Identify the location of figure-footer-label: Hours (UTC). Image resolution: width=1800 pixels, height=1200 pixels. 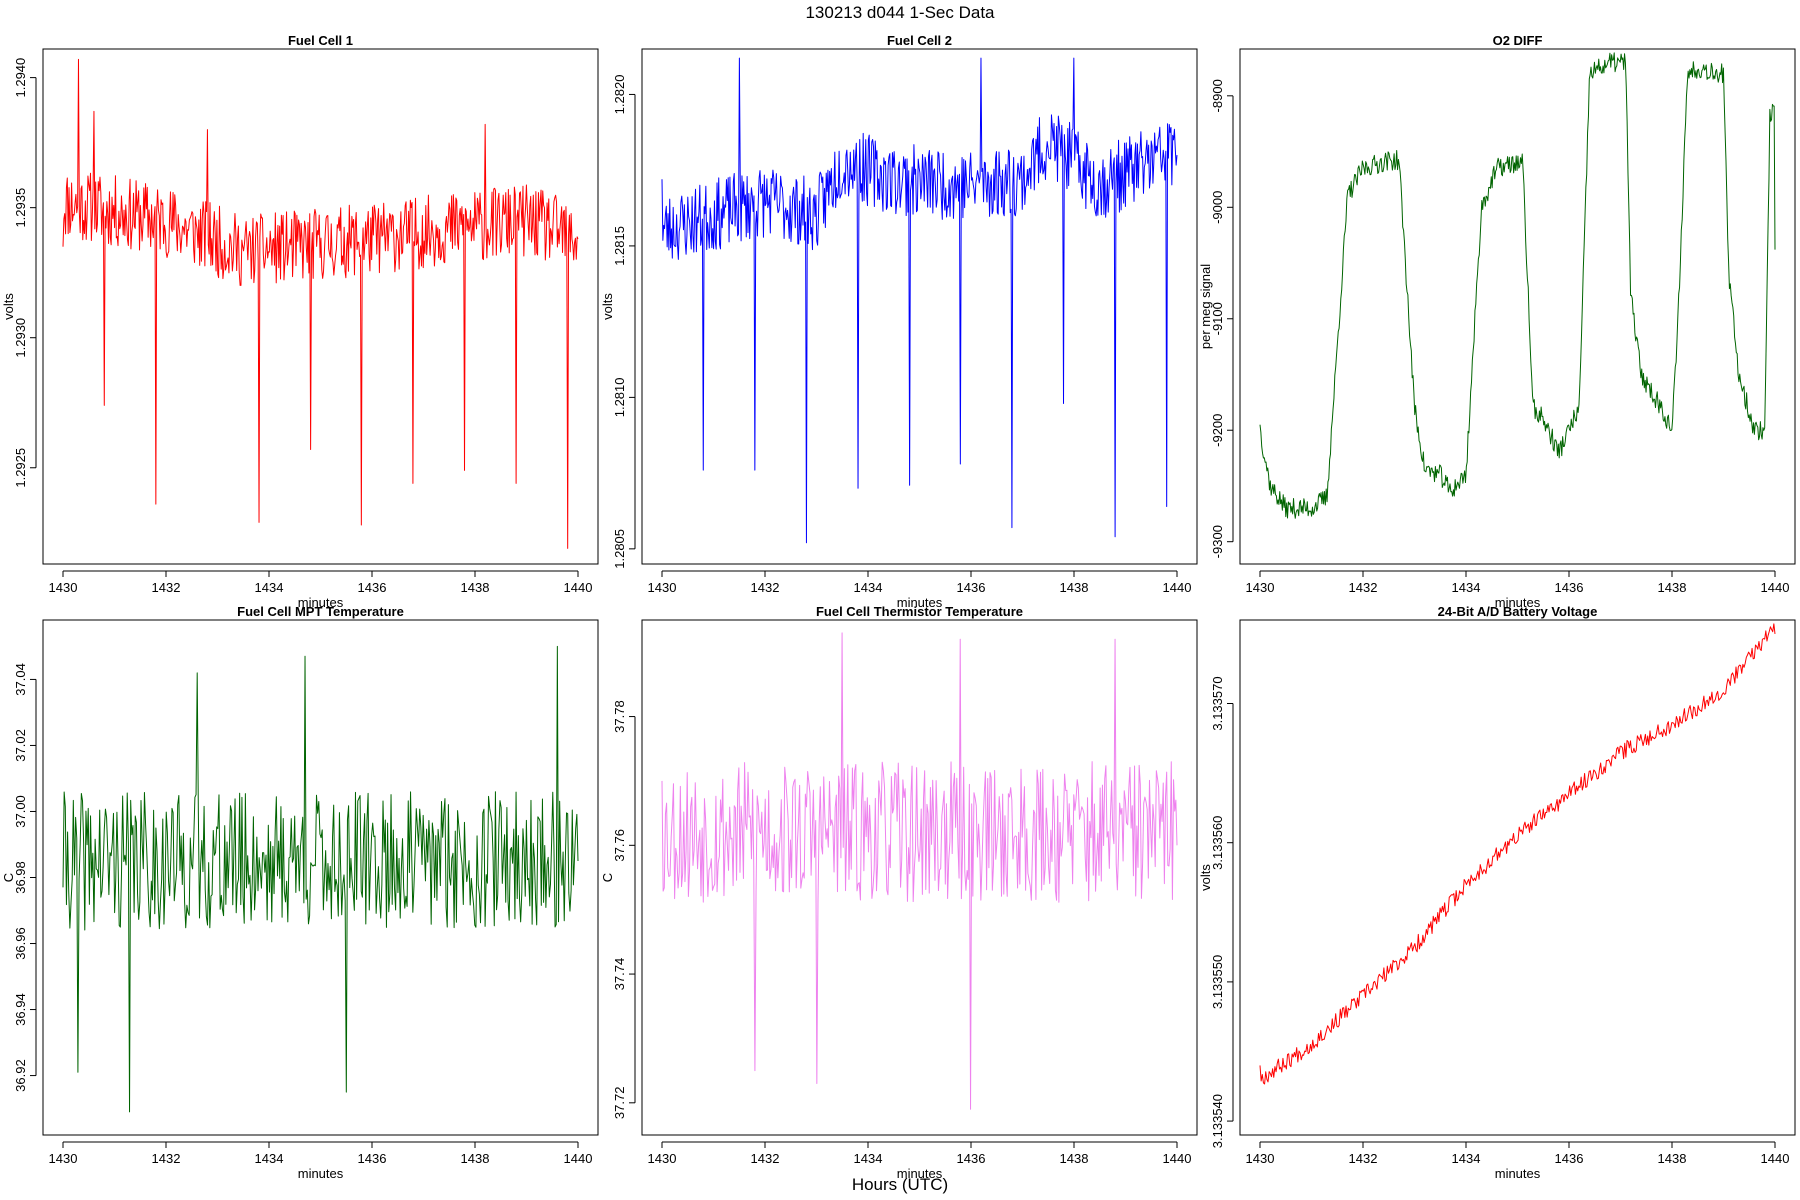
(900, 1184).